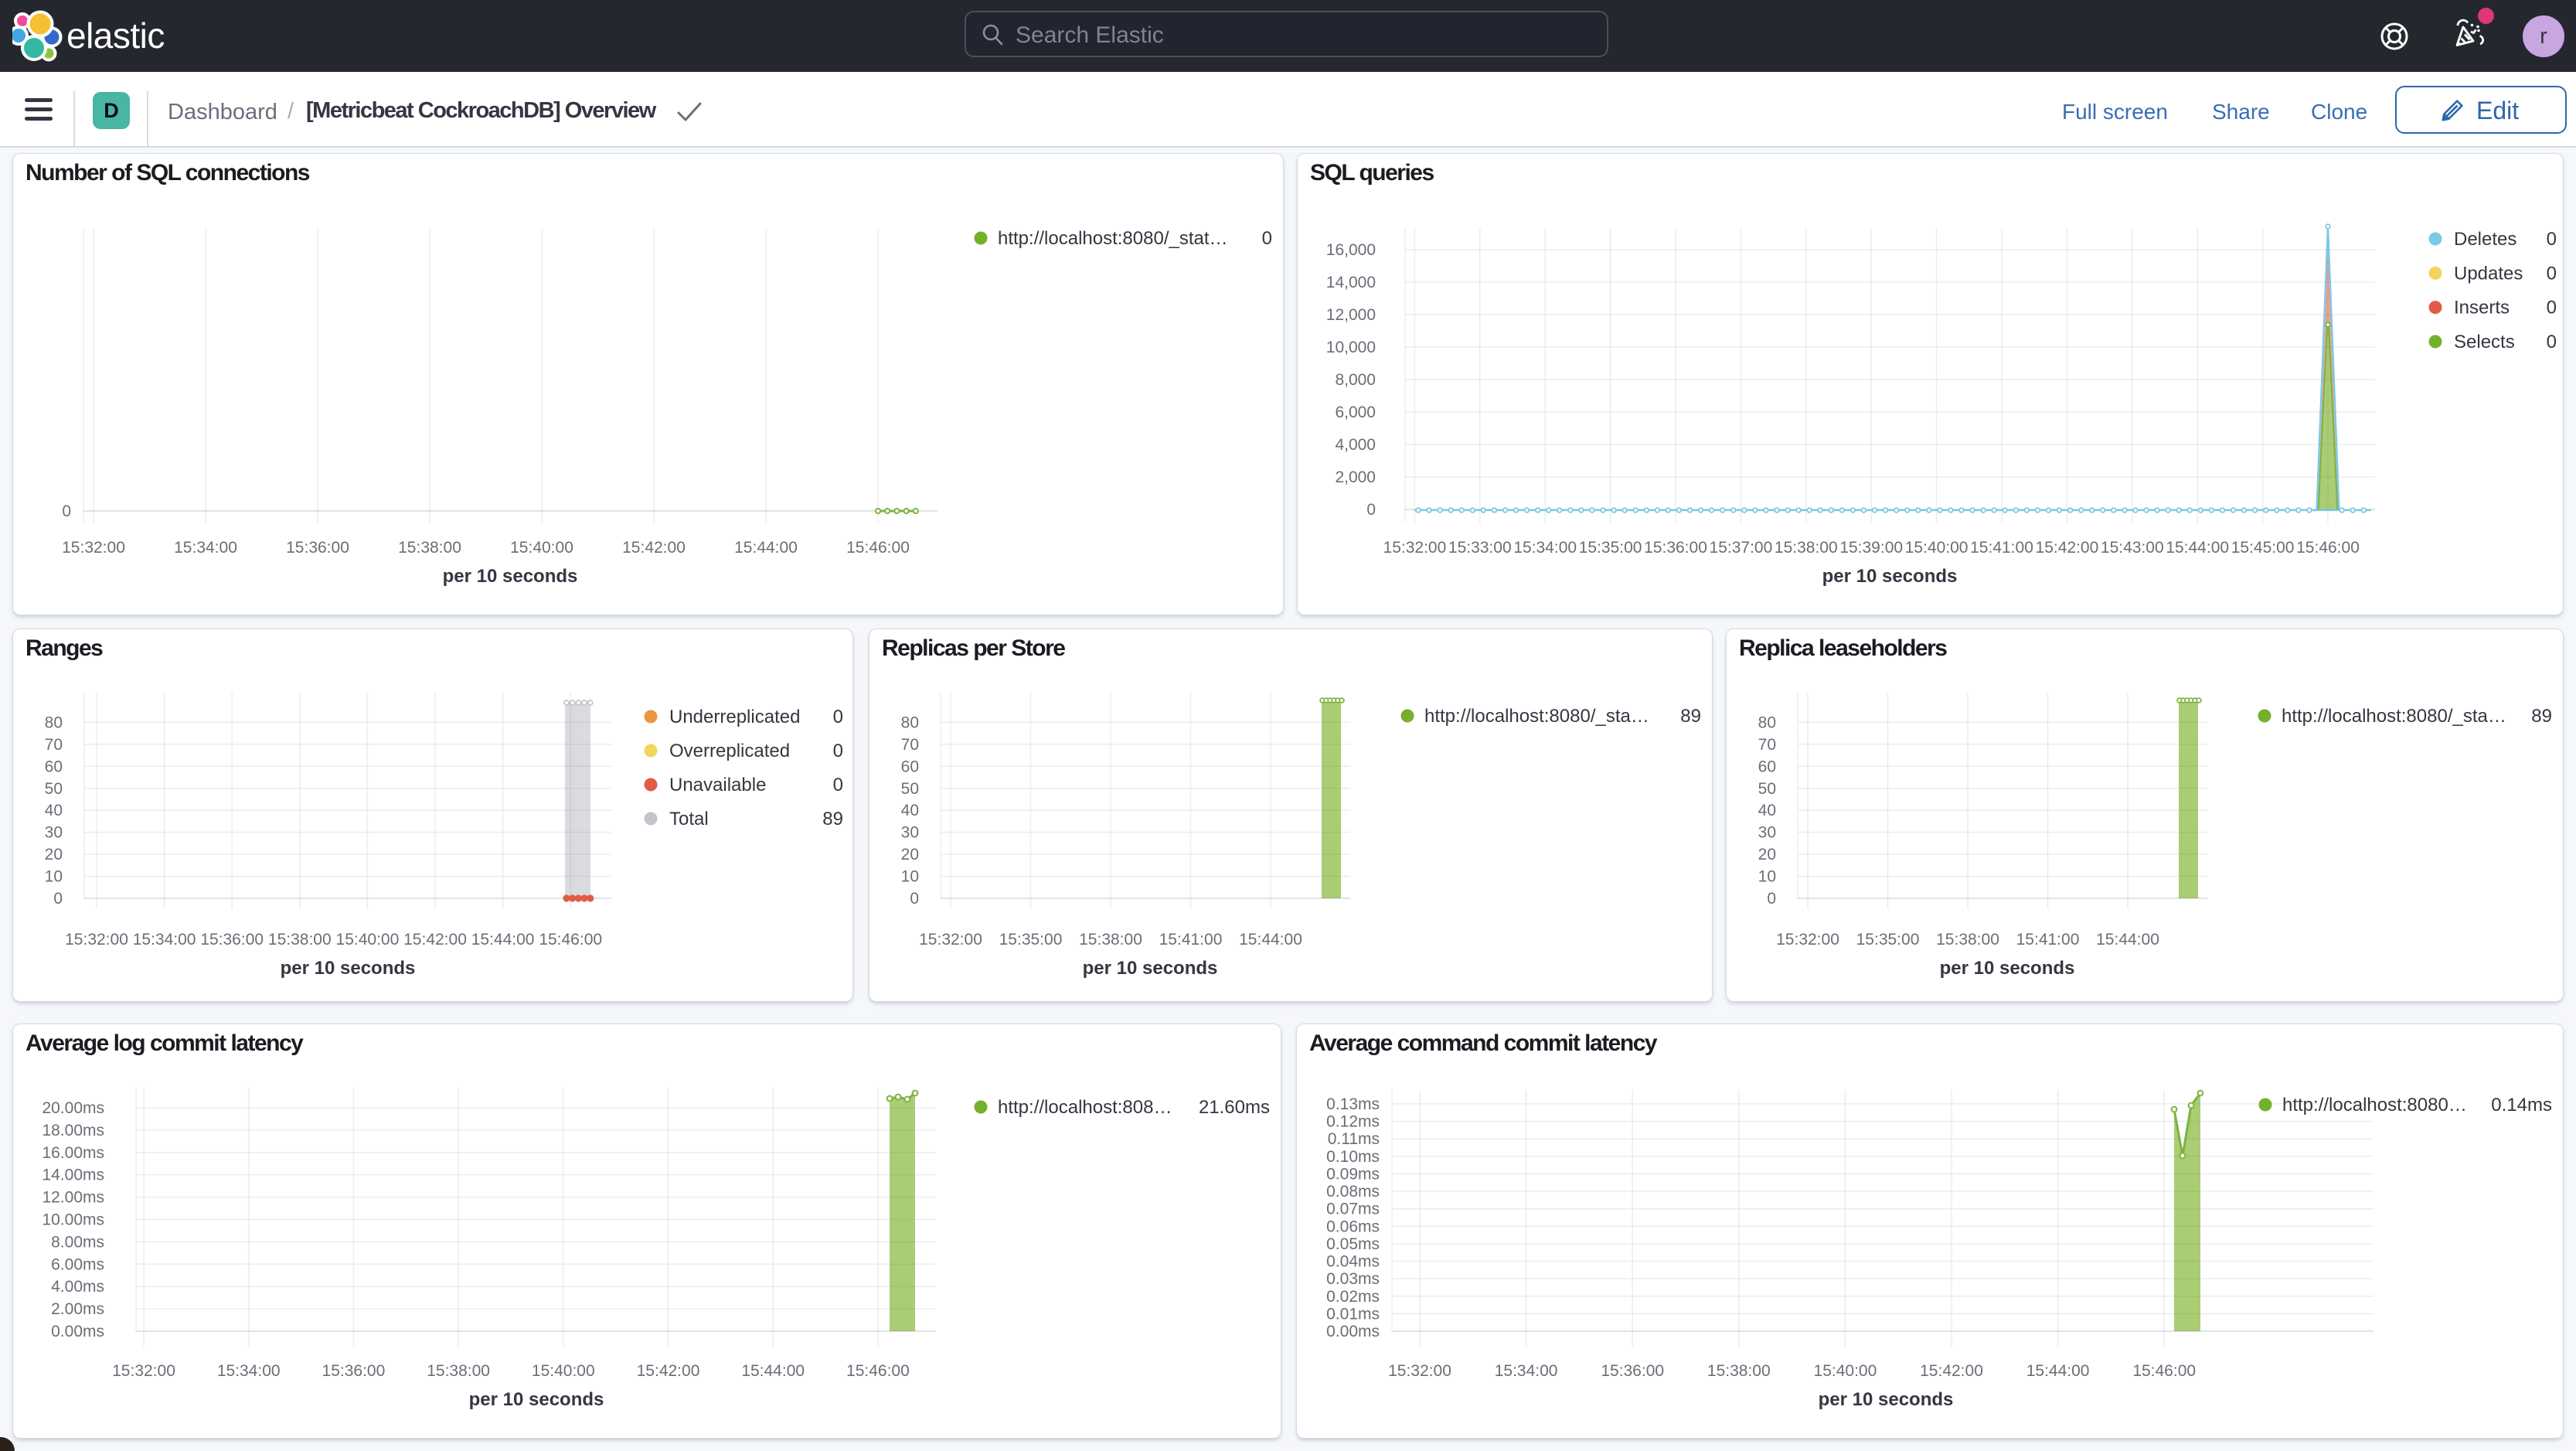  I want to click on svg-text: 4.00ms, so click(77, 1287).